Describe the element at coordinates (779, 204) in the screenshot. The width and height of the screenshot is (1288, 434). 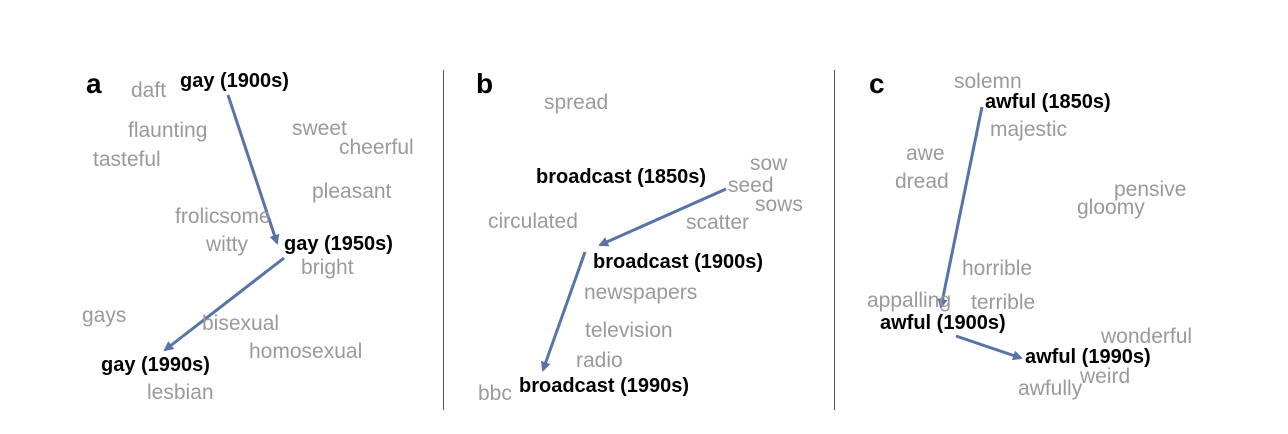
I see `context-word: sows` at that location.